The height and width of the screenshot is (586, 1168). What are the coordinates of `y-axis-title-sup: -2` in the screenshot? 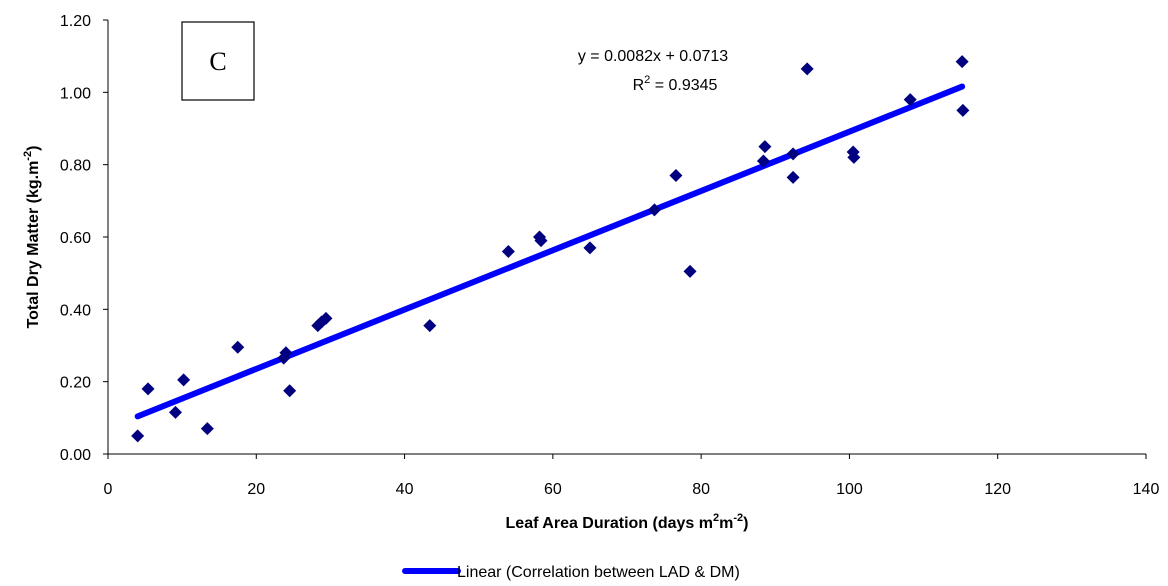 It's located at (28, 156).